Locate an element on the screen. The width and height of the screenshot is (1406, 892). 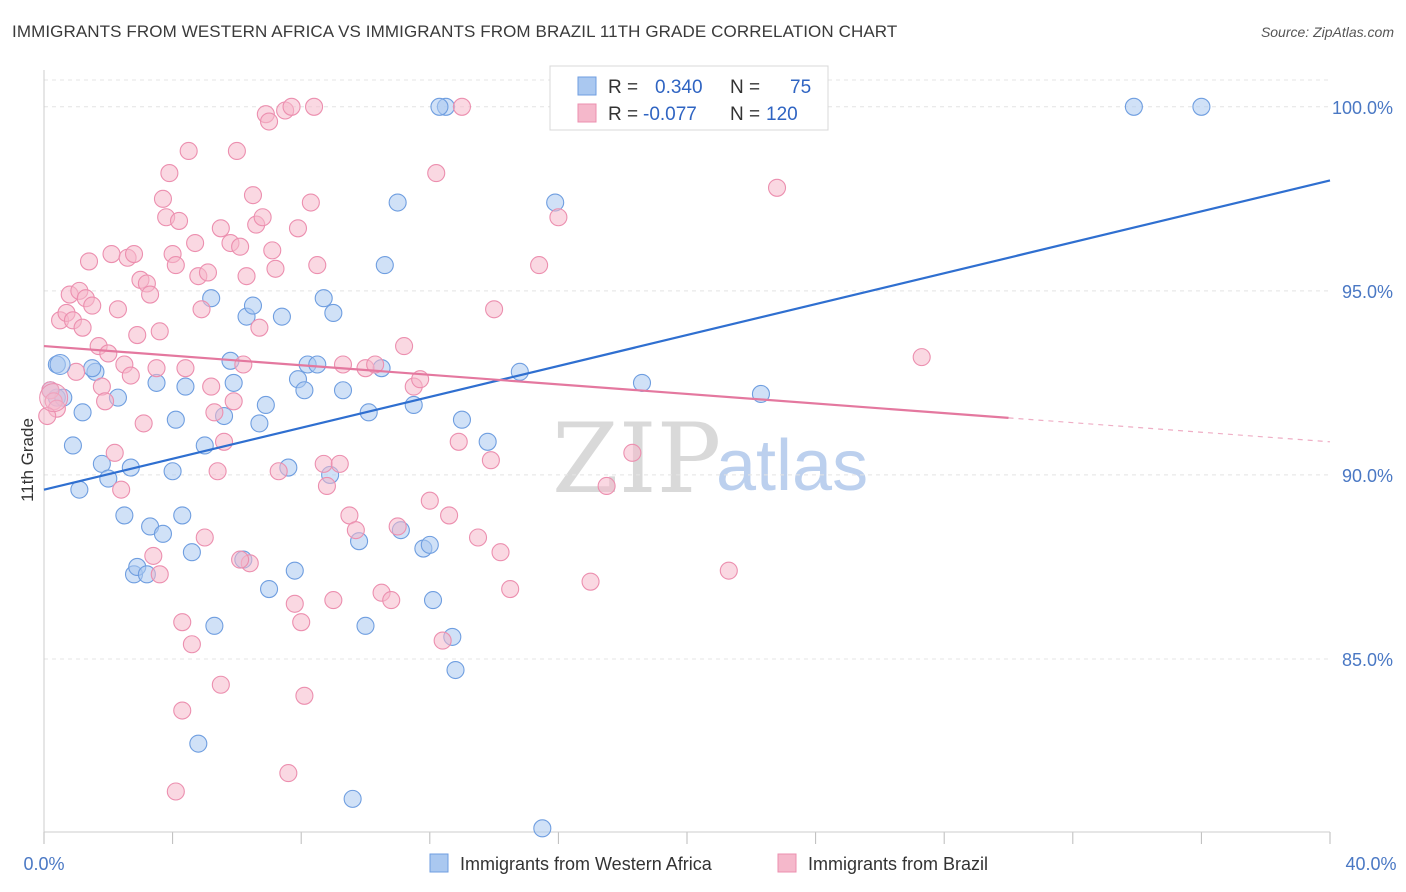
legend-n-label-2: N = is located at coordinates (745, 114).